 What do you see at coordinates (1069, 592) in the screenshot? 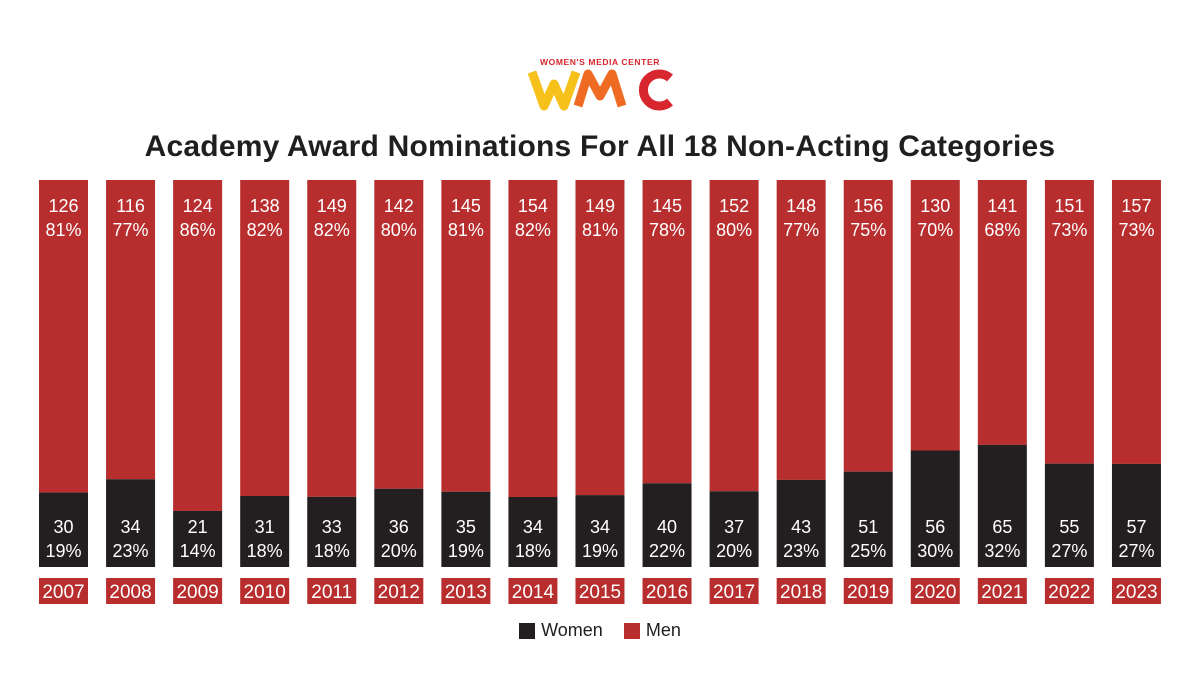
I see `year-label-2022: 2022` at bounding box center [1069, 592].